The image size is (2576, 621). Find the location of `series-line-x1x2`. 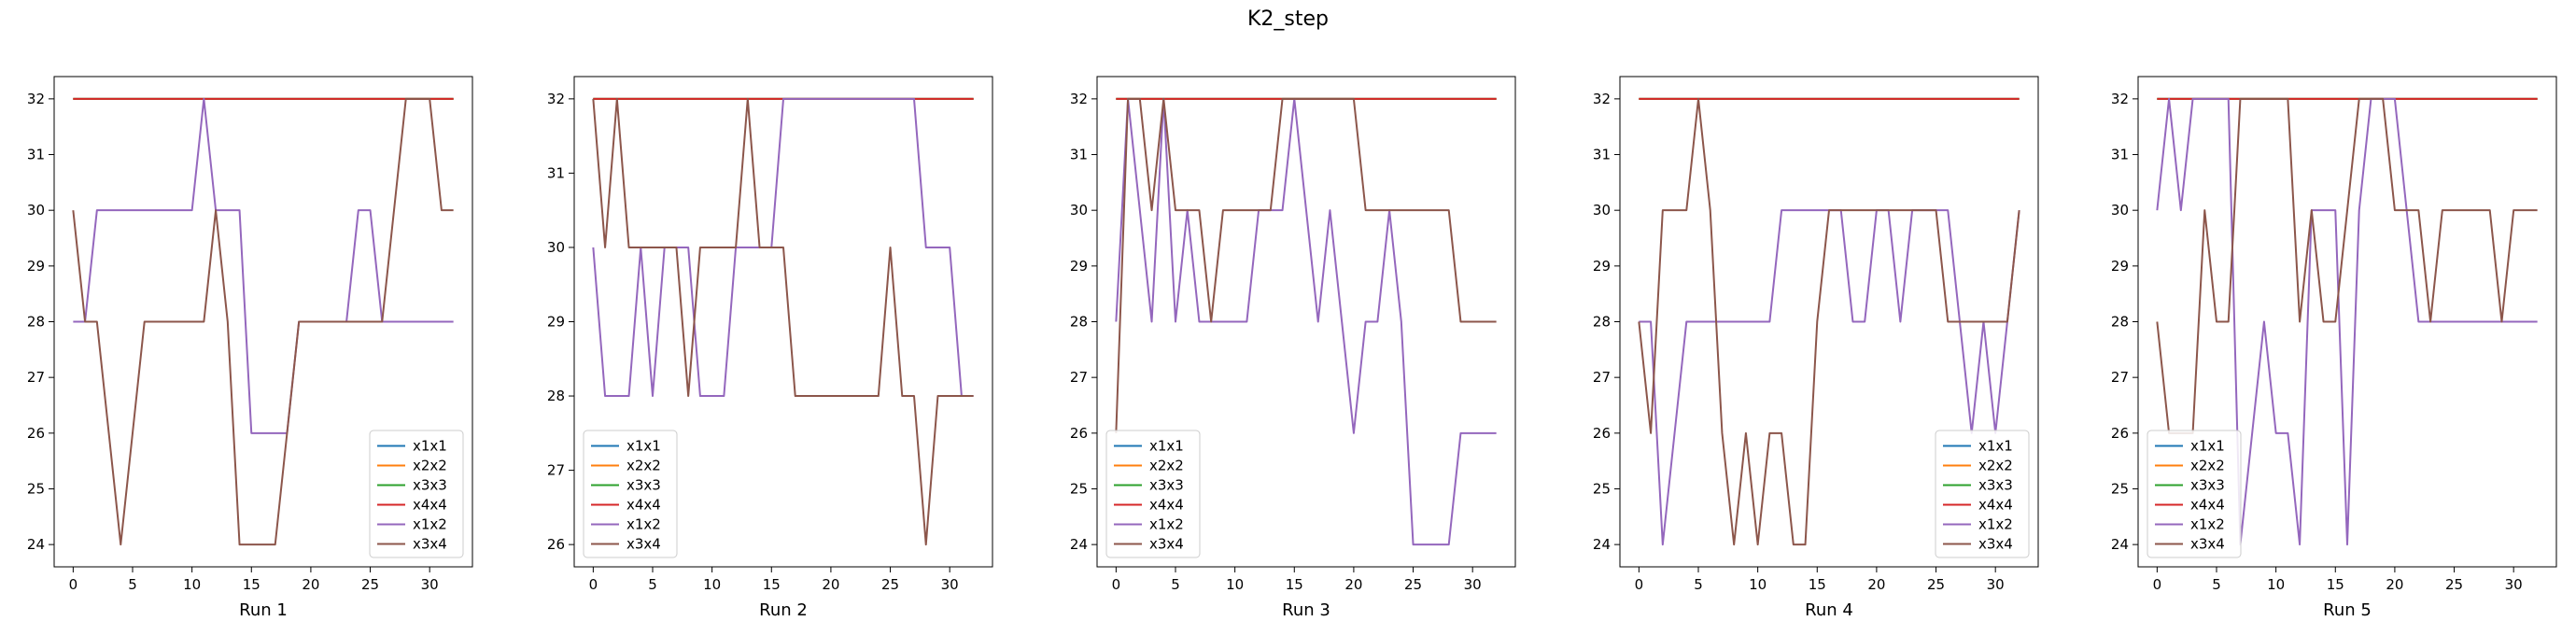

series-line-x1x2 is located at coordinates (1306, 322).